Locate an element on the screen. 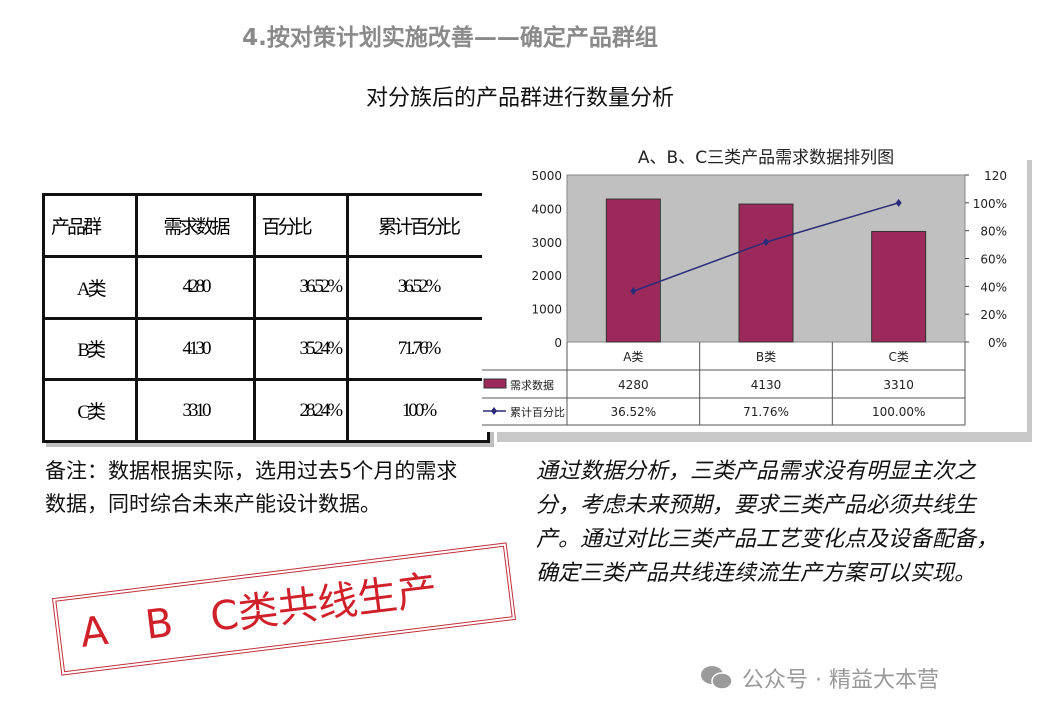 The image size is (1040, 720). y2-tick-label: 60% is located at coordinates (993, 260).